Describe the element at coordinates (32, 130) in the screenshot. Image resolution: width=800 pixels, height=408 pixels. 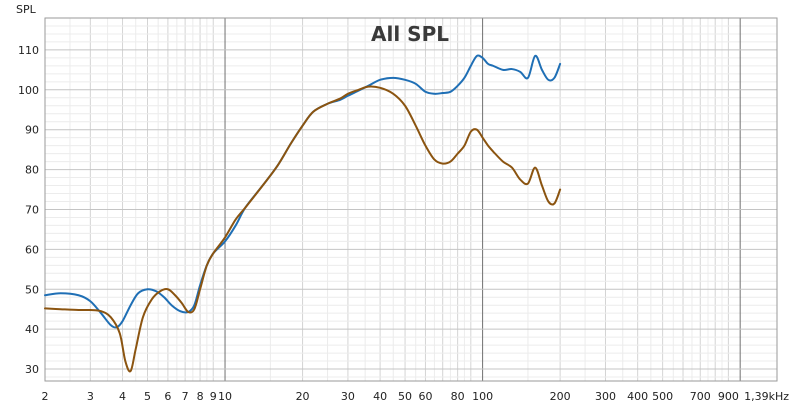
I see `y-tick-label: 90` at that location.